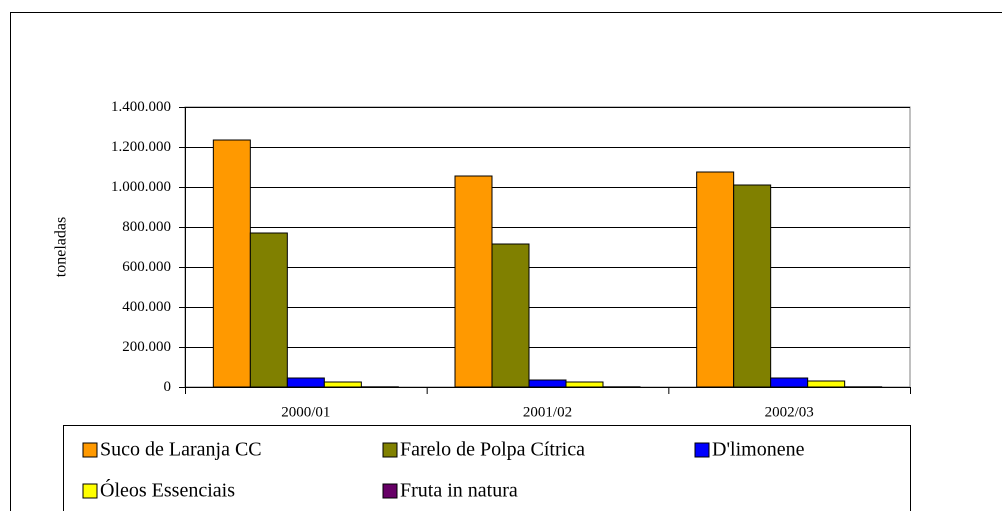 The height and width of the screenshot is (516, 1002). I want to click on legend-label: Fruta in natura, so click(459, 491).